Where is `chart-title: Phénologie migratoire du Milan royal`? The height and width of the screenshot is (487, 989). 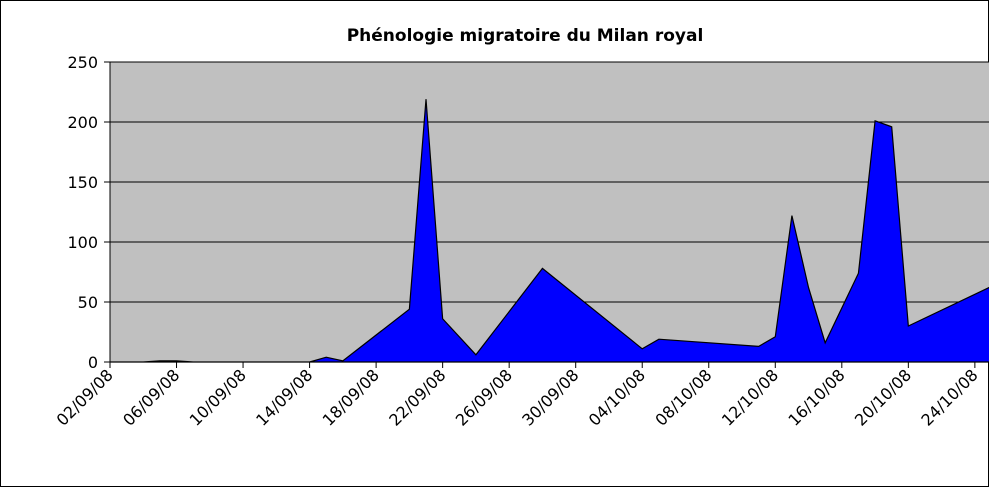 chart-title: Phénologie migratoire du Milan royal is located at coordinates (525, 36).